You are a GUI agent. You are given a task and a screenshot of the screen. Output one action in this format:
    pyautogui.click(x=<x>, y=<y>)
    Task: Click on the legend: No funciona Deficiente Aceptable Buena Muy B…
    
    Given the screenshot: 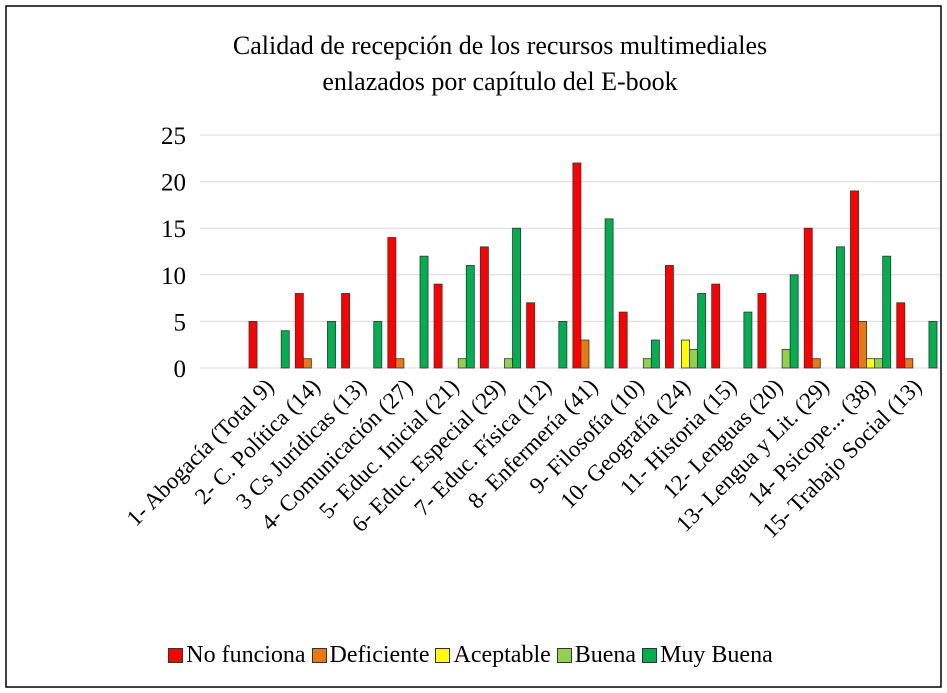 What is the action you would take?
    pyautogui.click(x=473, y=655)
    